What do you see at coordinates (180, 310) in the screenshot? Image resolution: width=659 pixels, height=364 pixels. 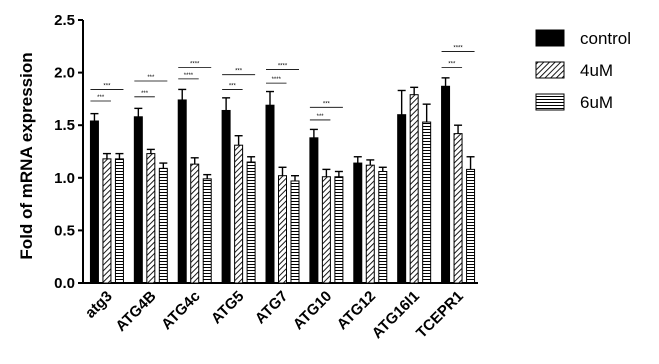 I see `x-tick-label: ATG4c` at bounding box center [180, 310].